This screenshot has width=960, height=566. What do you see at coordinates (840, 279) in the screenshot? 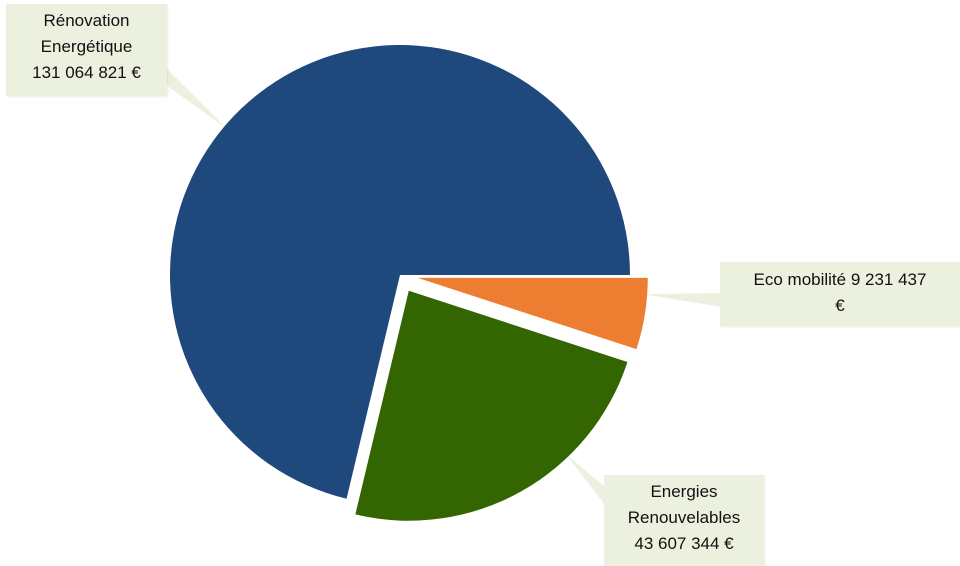
I see `data-label-eco-line1: Eco mobilité 9 231 437` at bounding box center [840, 279].